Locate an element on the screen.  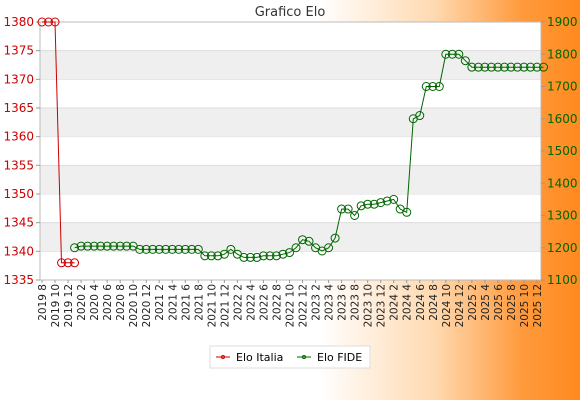
x-tick-label: 2023 6 is located at coordinates (343, 302).